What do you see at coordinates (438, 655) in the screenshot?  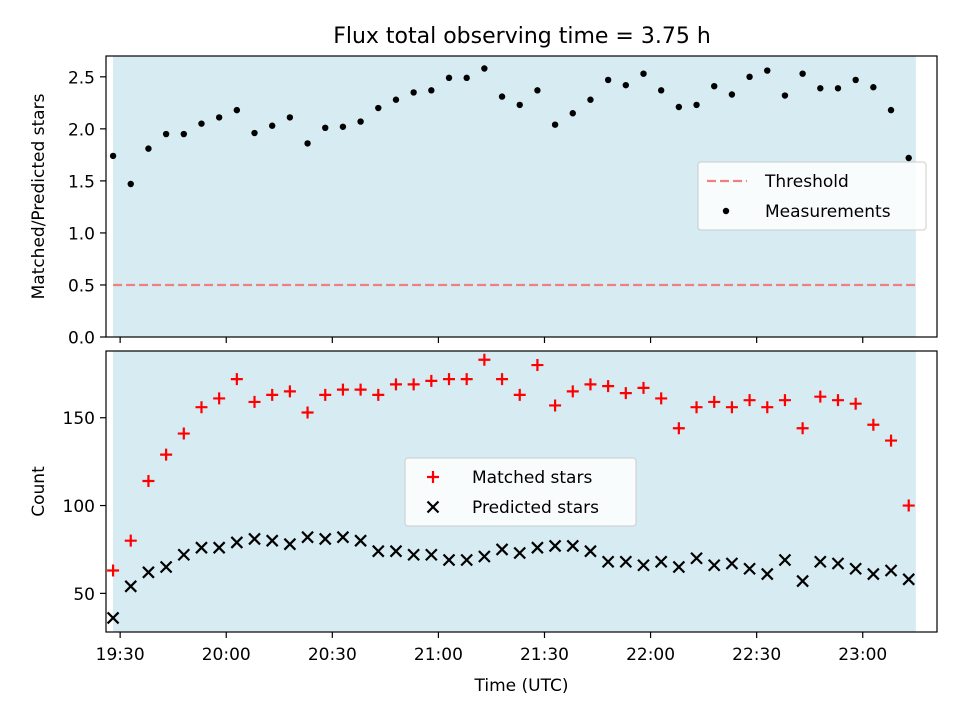 I see `x-tick-label: 21:00` at bounding box center [438, 655].